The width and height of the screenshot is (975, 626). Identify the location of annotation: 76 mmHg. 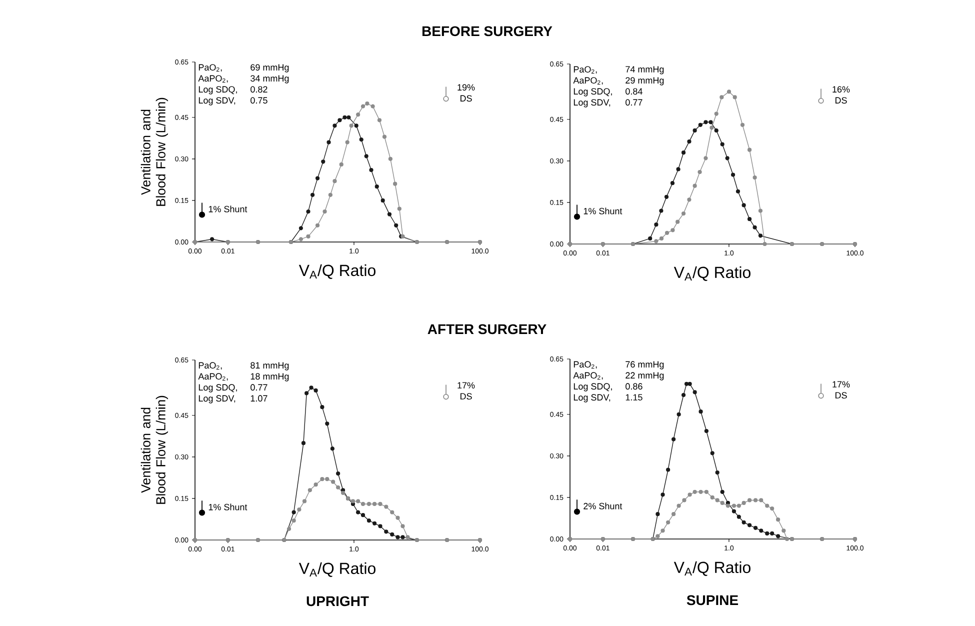
(645, 365).